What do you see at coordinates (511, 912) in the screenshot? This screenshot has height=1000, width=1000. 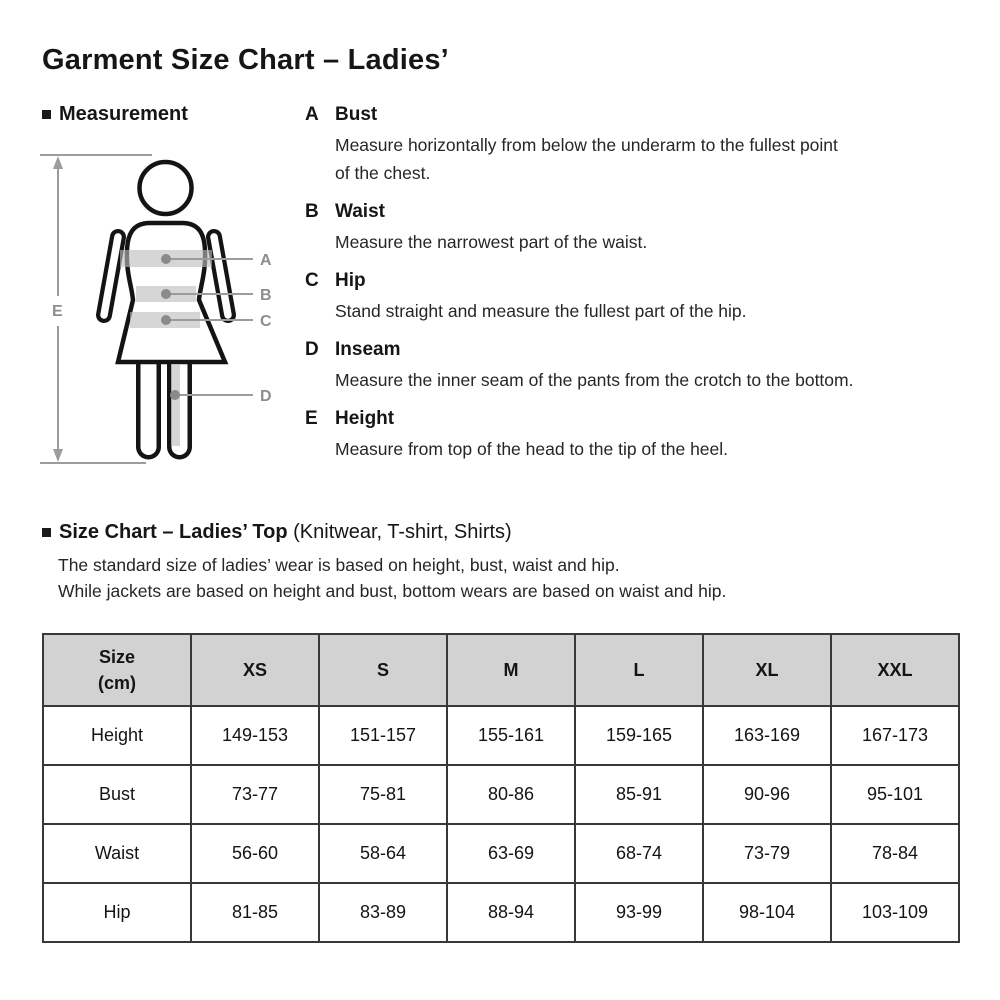 I see `value-cell: 88-94` at bounding box center [511, 912].